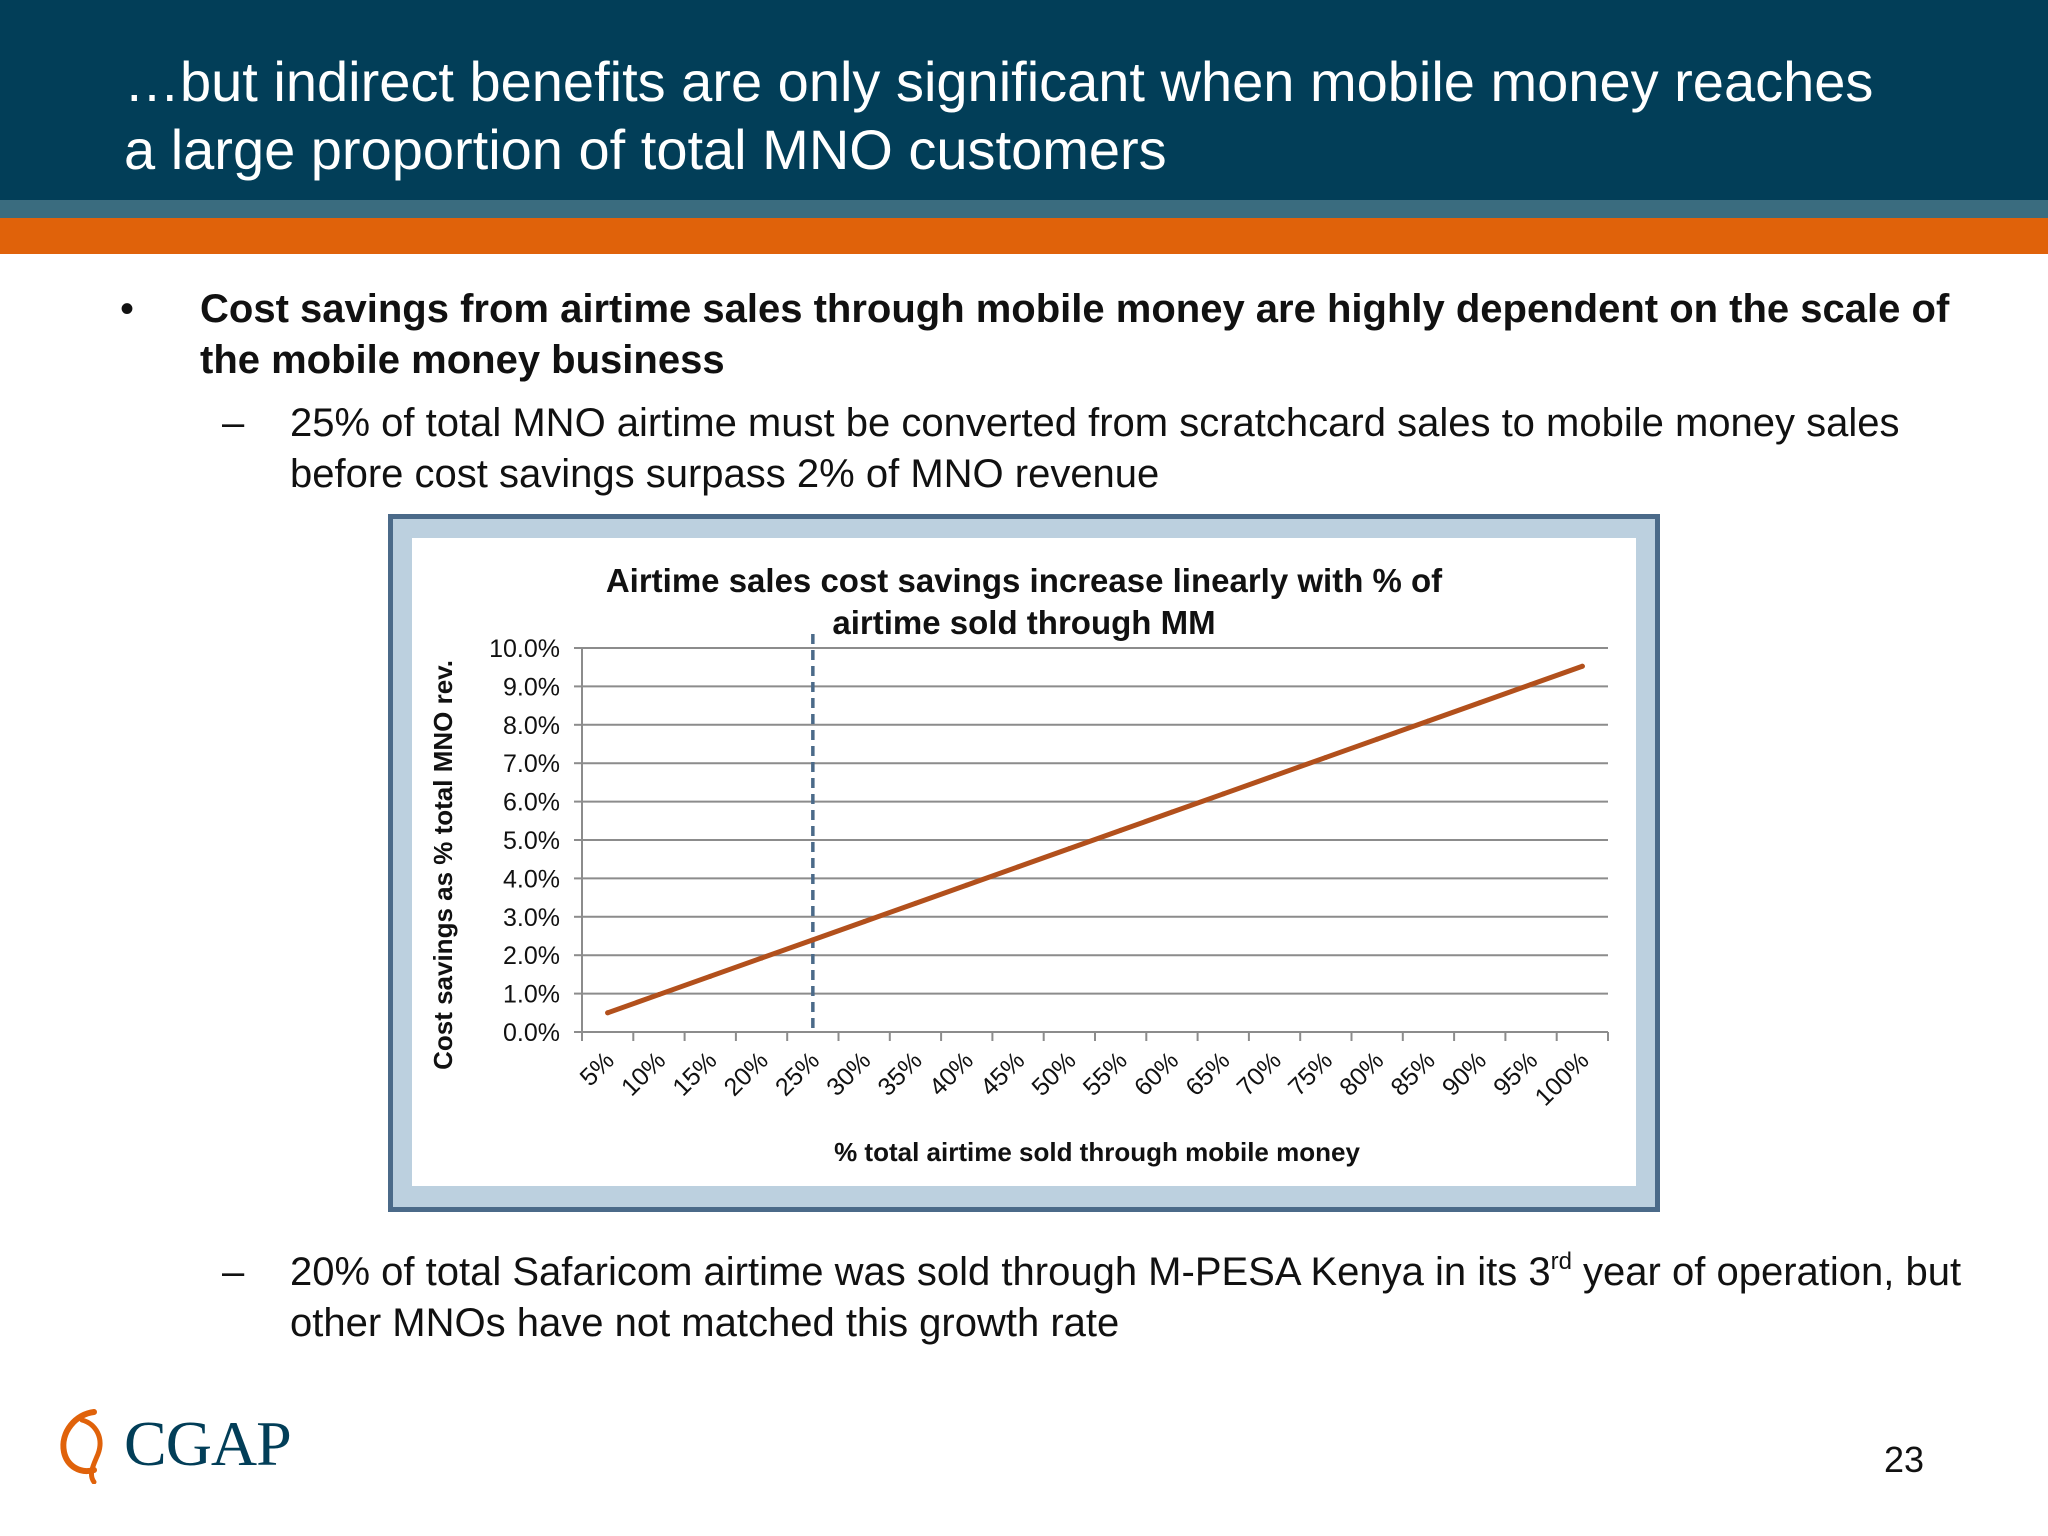  What do you see at coordinates (1024, 236) in the screenshot?
I see `orange-divider` at bounding box center [1024, 236].